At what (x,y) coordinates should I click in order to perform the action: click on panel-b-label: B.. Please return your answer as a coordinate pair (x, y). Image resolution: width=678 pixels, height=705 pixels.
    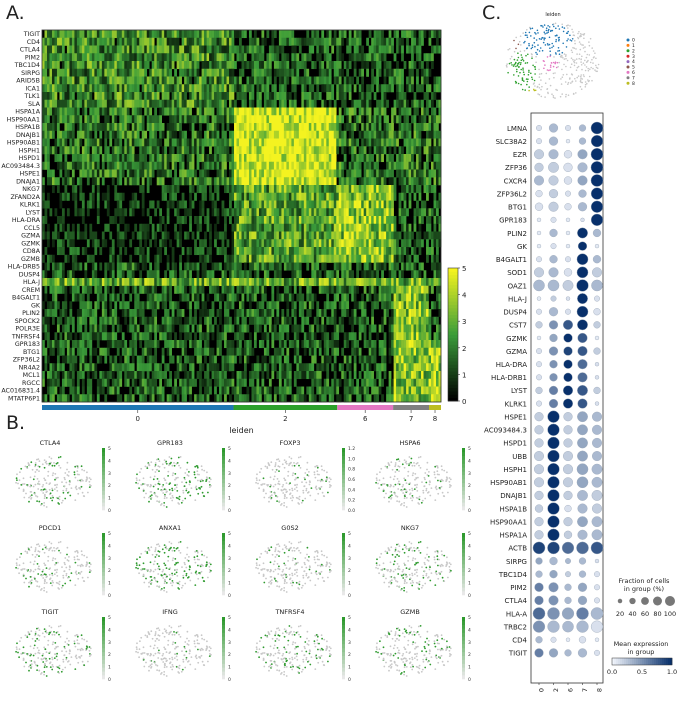
    Looking at the image, I should click on (16, 423).